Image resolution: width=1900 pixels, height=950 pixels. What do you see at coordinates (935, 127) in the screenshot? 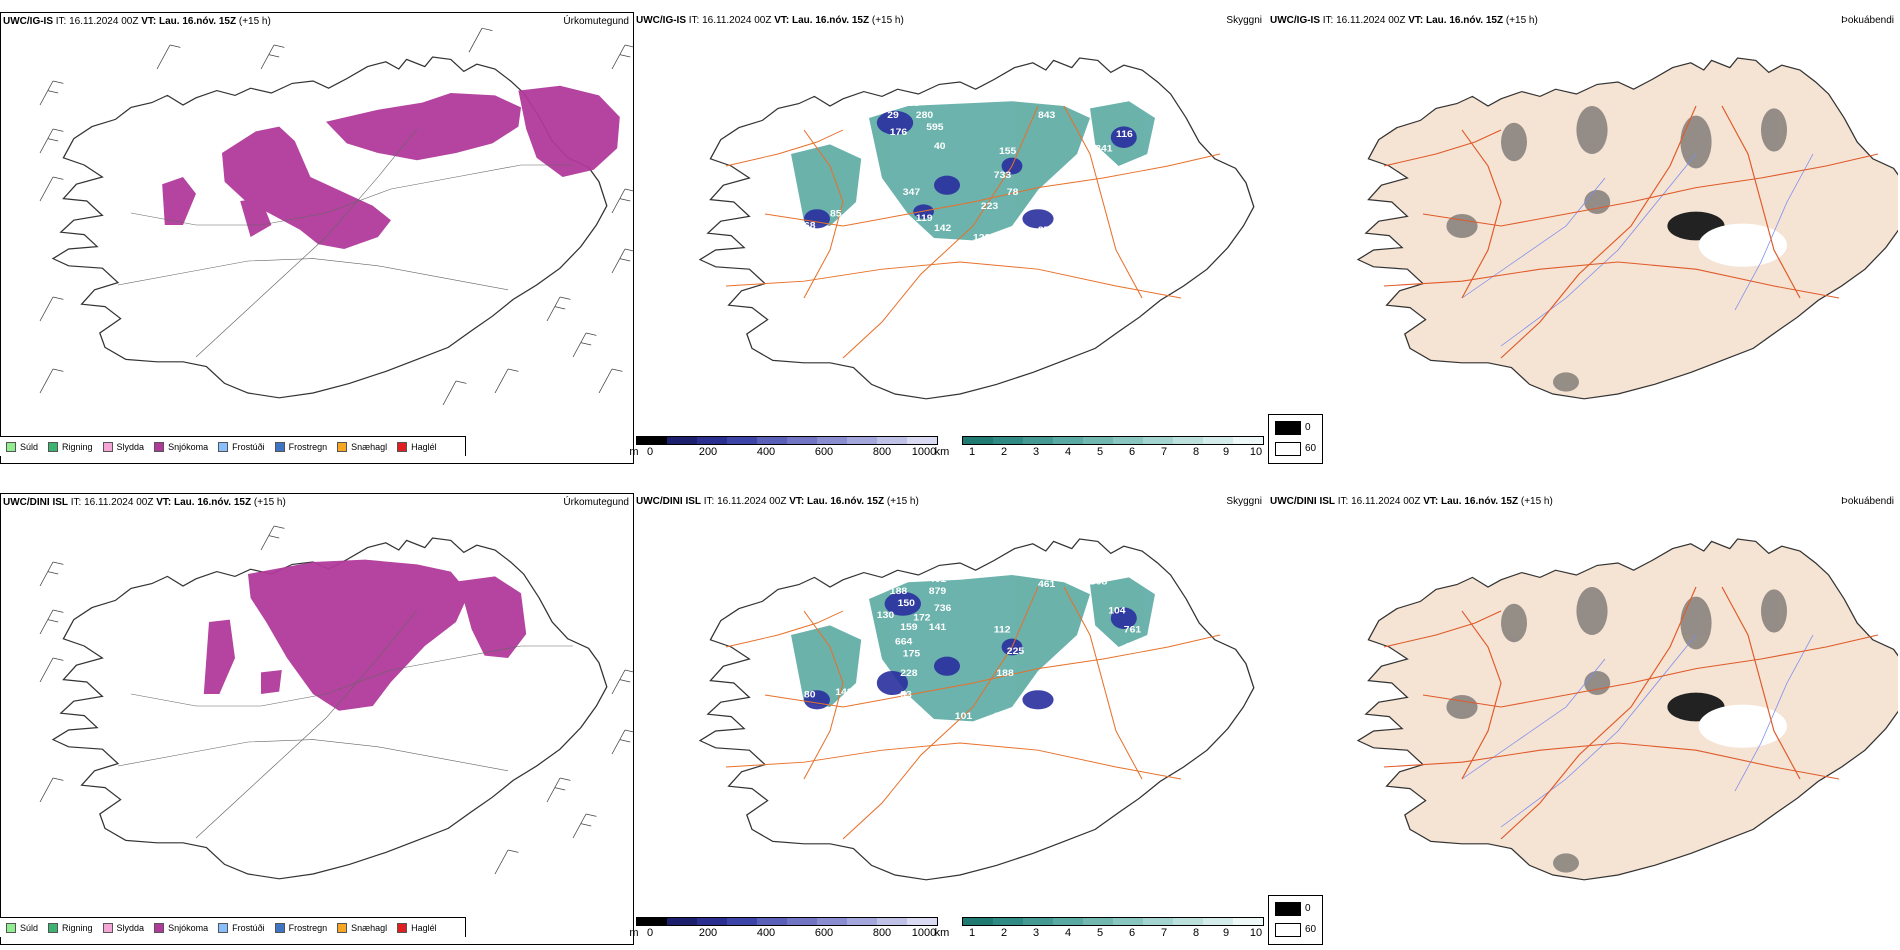
I see `svg-text: 595` at bounding box center [935, 127].